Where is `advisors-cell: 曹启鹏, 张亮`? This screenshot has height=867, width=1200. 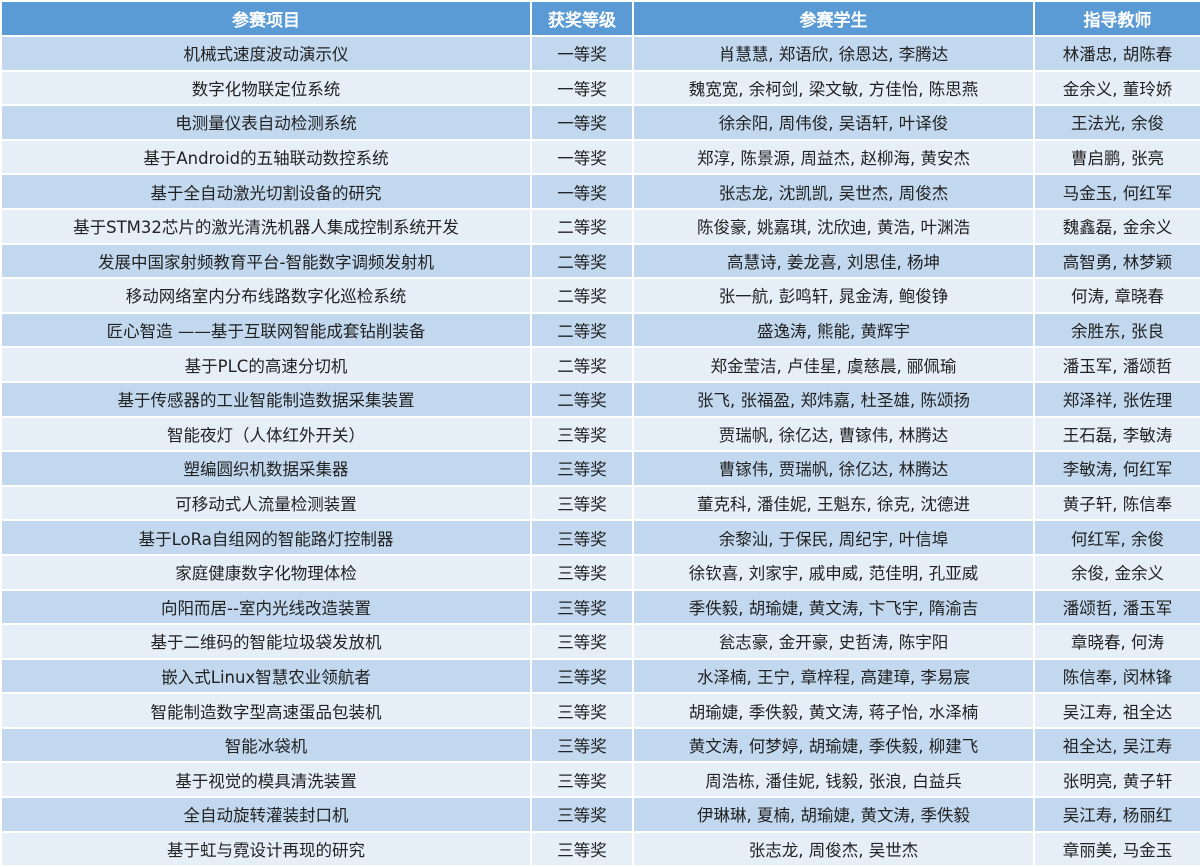 advisors-cell: 曹启鹏, 张亮 is located at coordinates (1116, 157).